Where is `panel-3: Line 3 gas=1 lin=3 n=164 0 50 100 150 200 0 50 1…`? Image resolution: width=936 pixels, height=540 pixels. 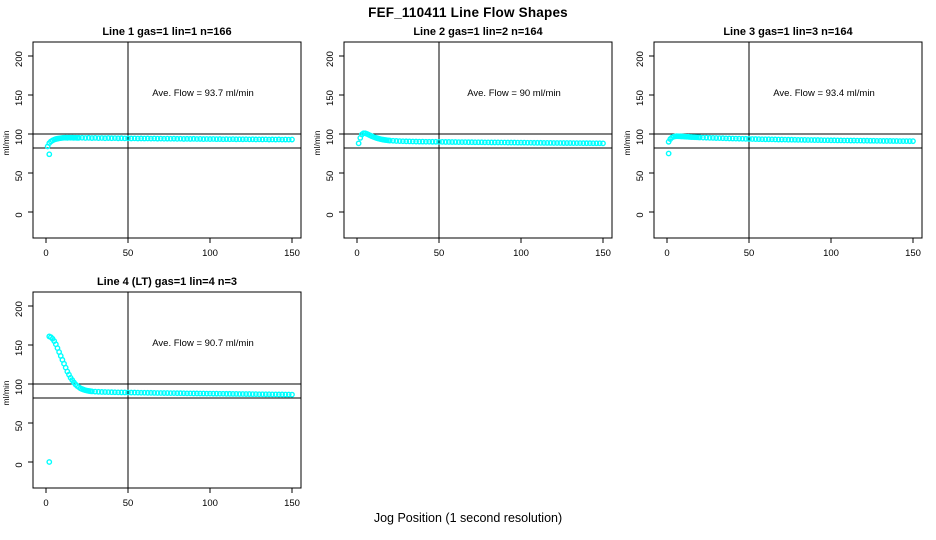 panel-3: Line 3 gas=1 lin=3 n=164 0 50 100 150 200 0 50 1… is located at coordinates (772, 142).